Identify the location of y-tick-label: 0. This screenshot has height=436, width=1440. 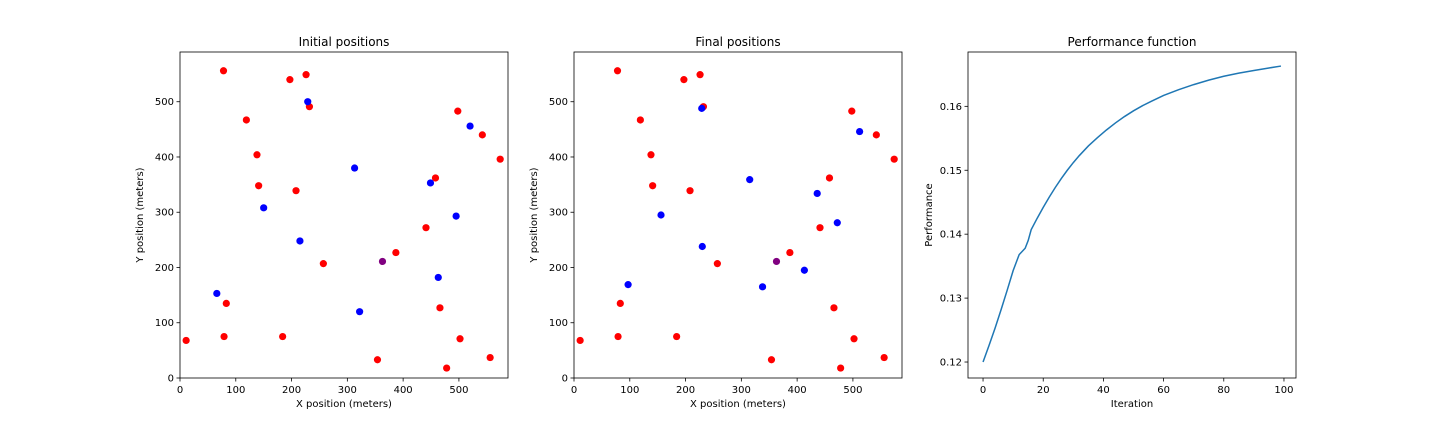
(565, 379).